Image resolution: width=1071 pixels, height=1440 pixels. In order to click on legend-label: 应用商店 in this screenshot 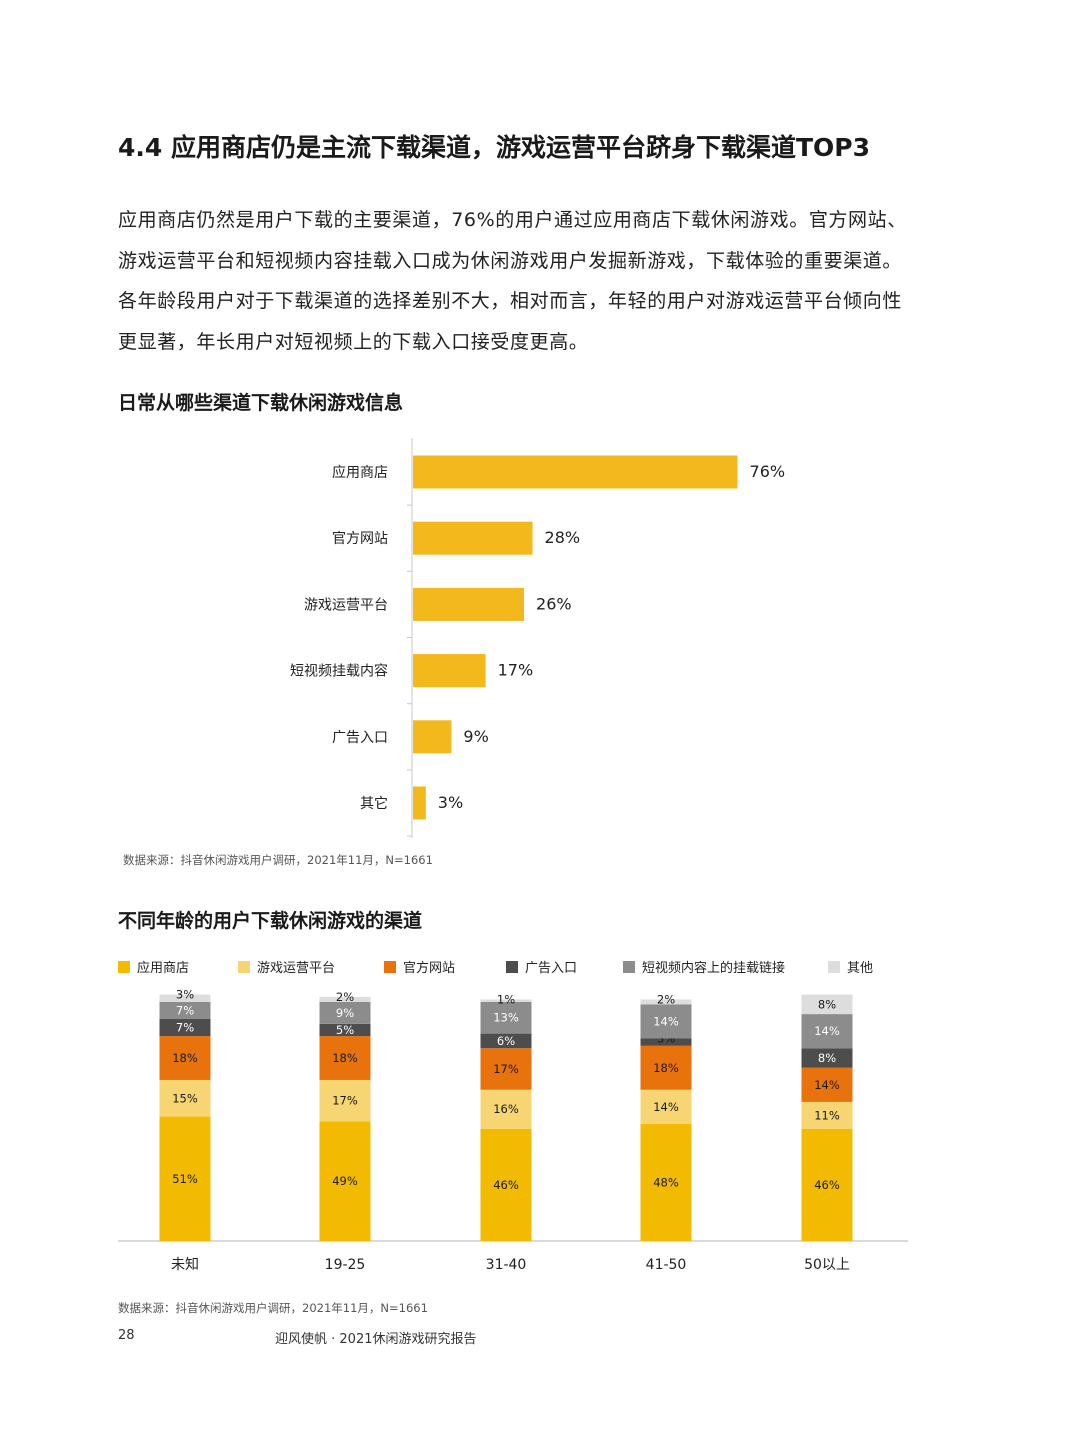, I will do `click(163, 968)`.